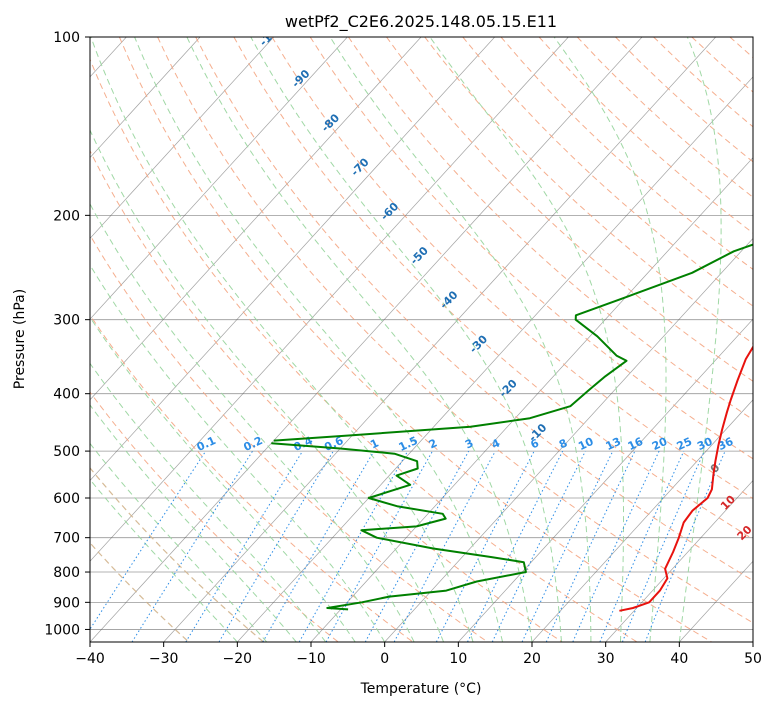 Image resolution: width=775 pixels, height=708 pixels. Describe the element at coordinates (90, 659) in the screenshot. I see `x-tick-label: −40` at that location.